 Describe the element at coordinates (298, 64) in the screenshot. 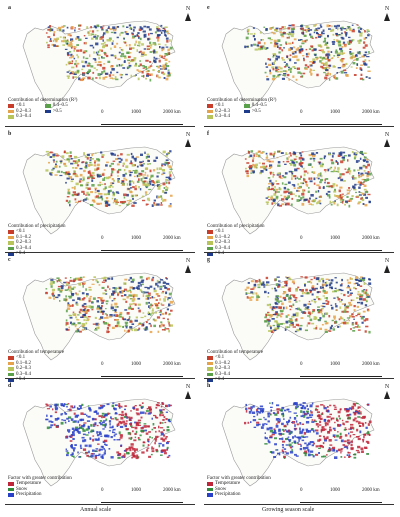

I see `region-outline` at that location.